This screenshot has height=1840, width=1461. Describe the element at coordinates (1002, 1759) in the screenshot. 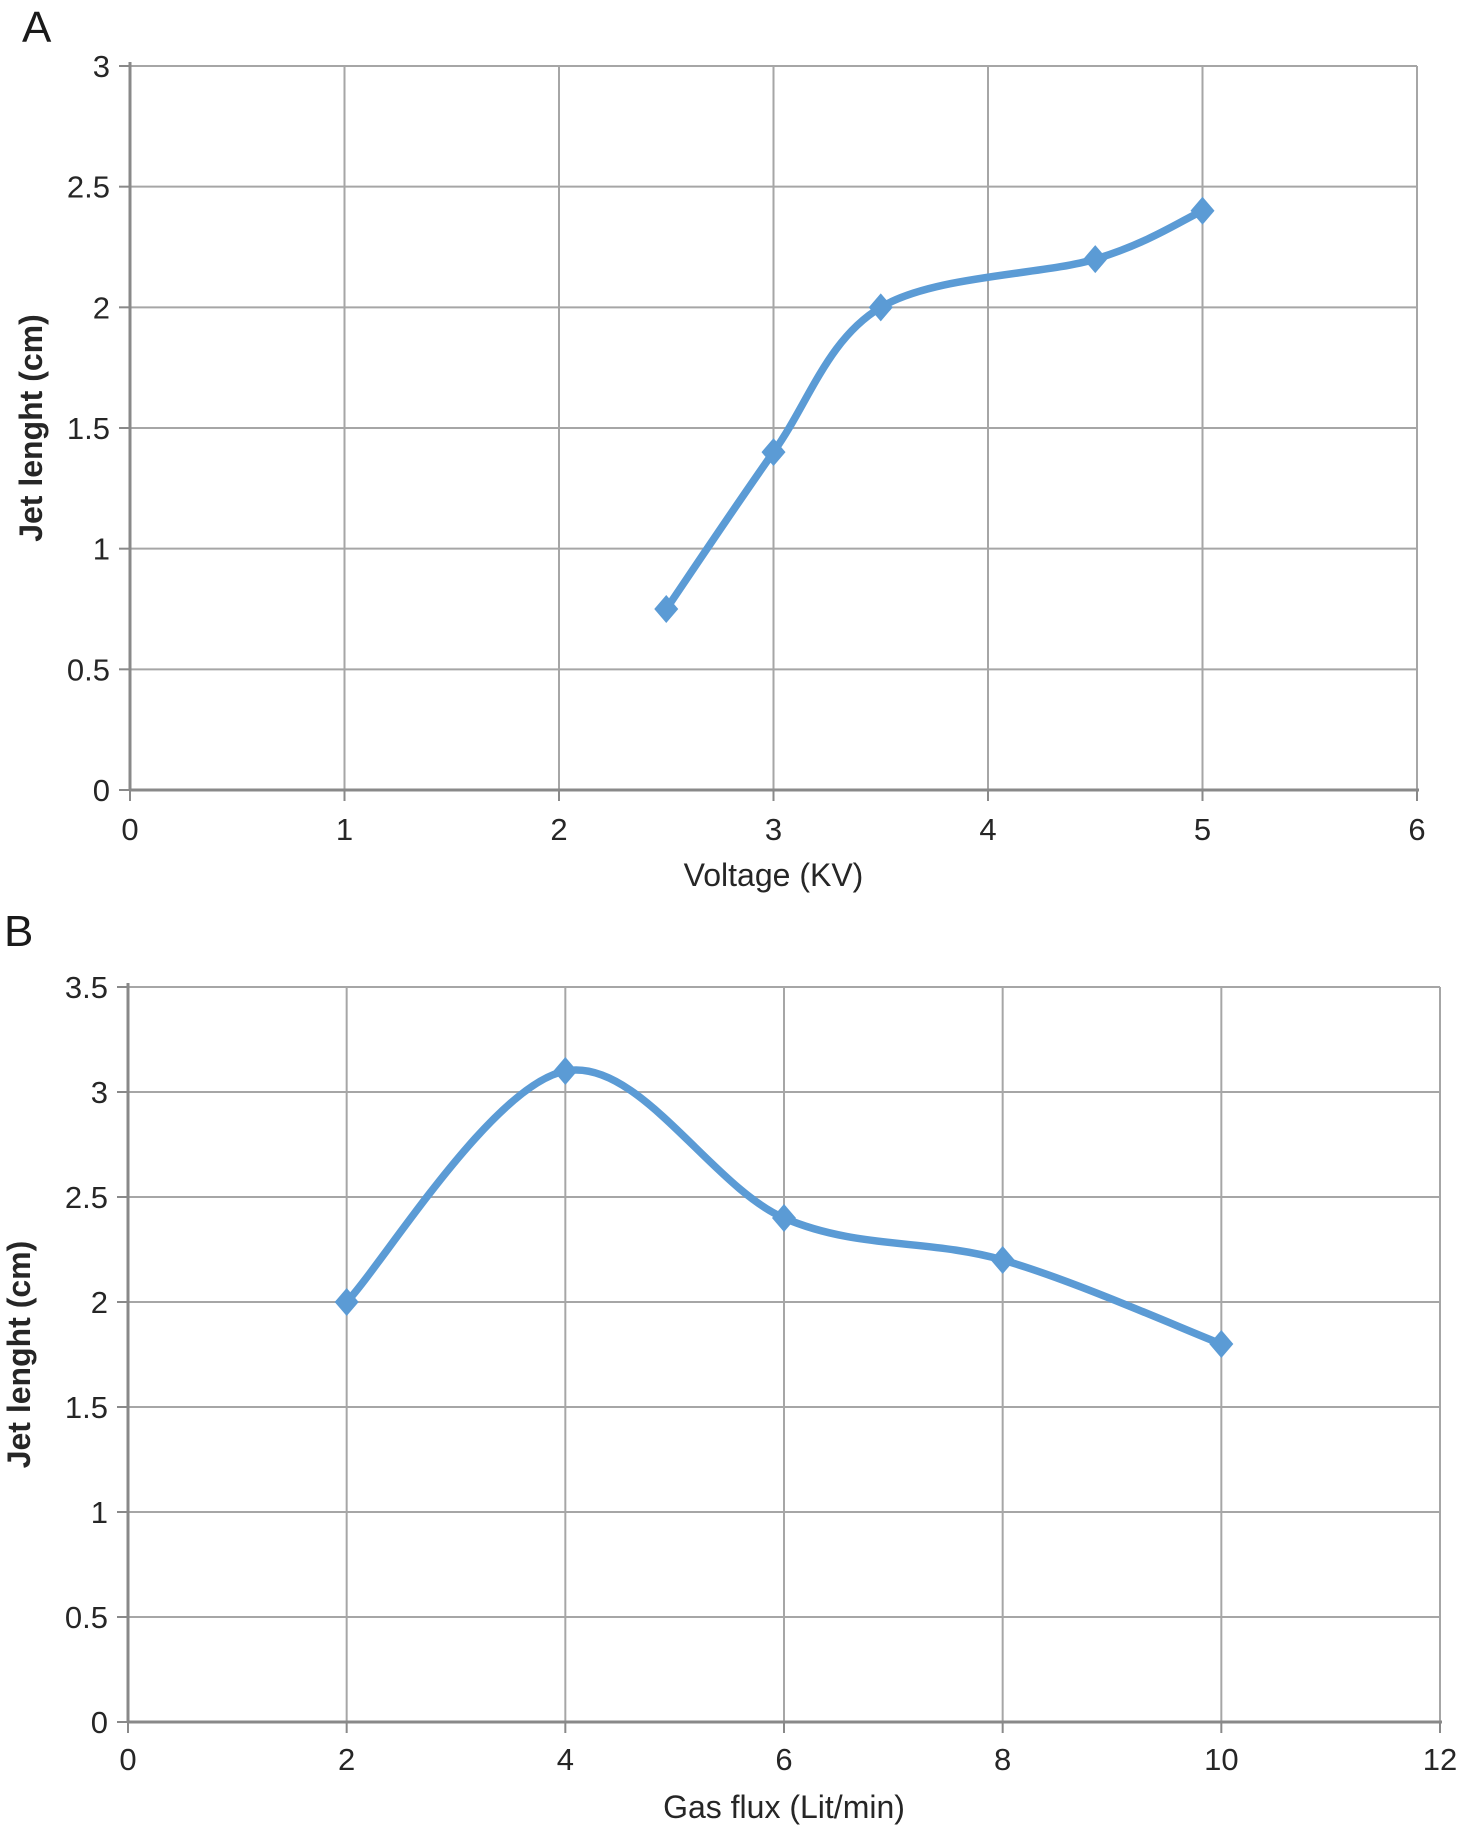

I see `x-tick-label: 8` at that location.